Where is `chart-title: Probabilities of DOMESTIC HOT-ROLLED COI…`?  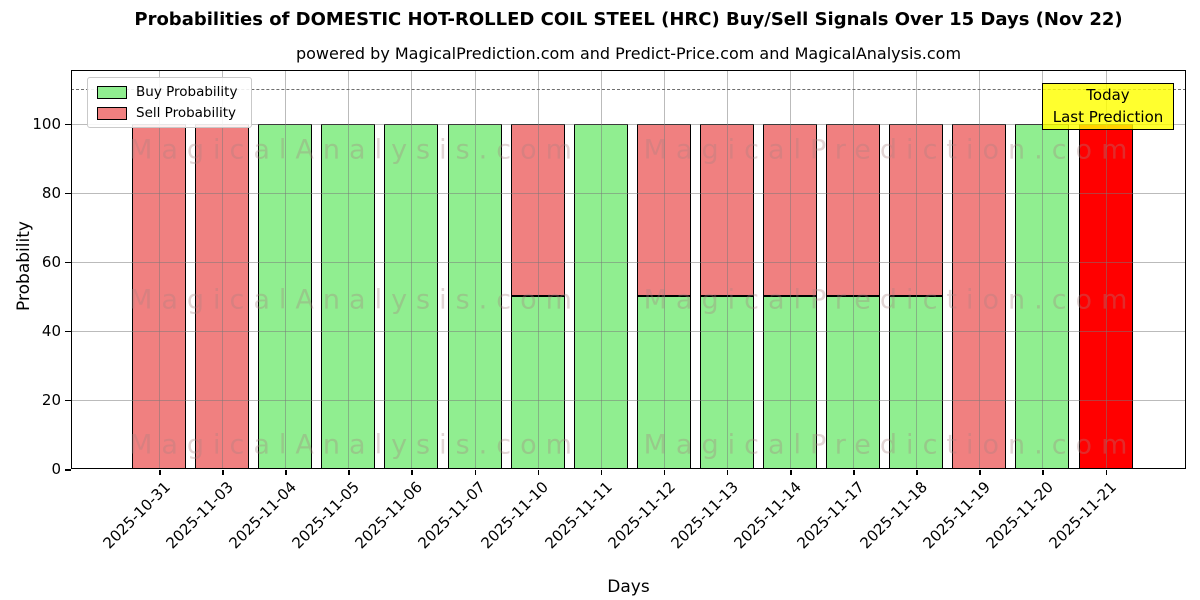
chart-title: Probabilities of DOMESTIC HOT-ROLLED COI… is located at coordinates (628, 19).